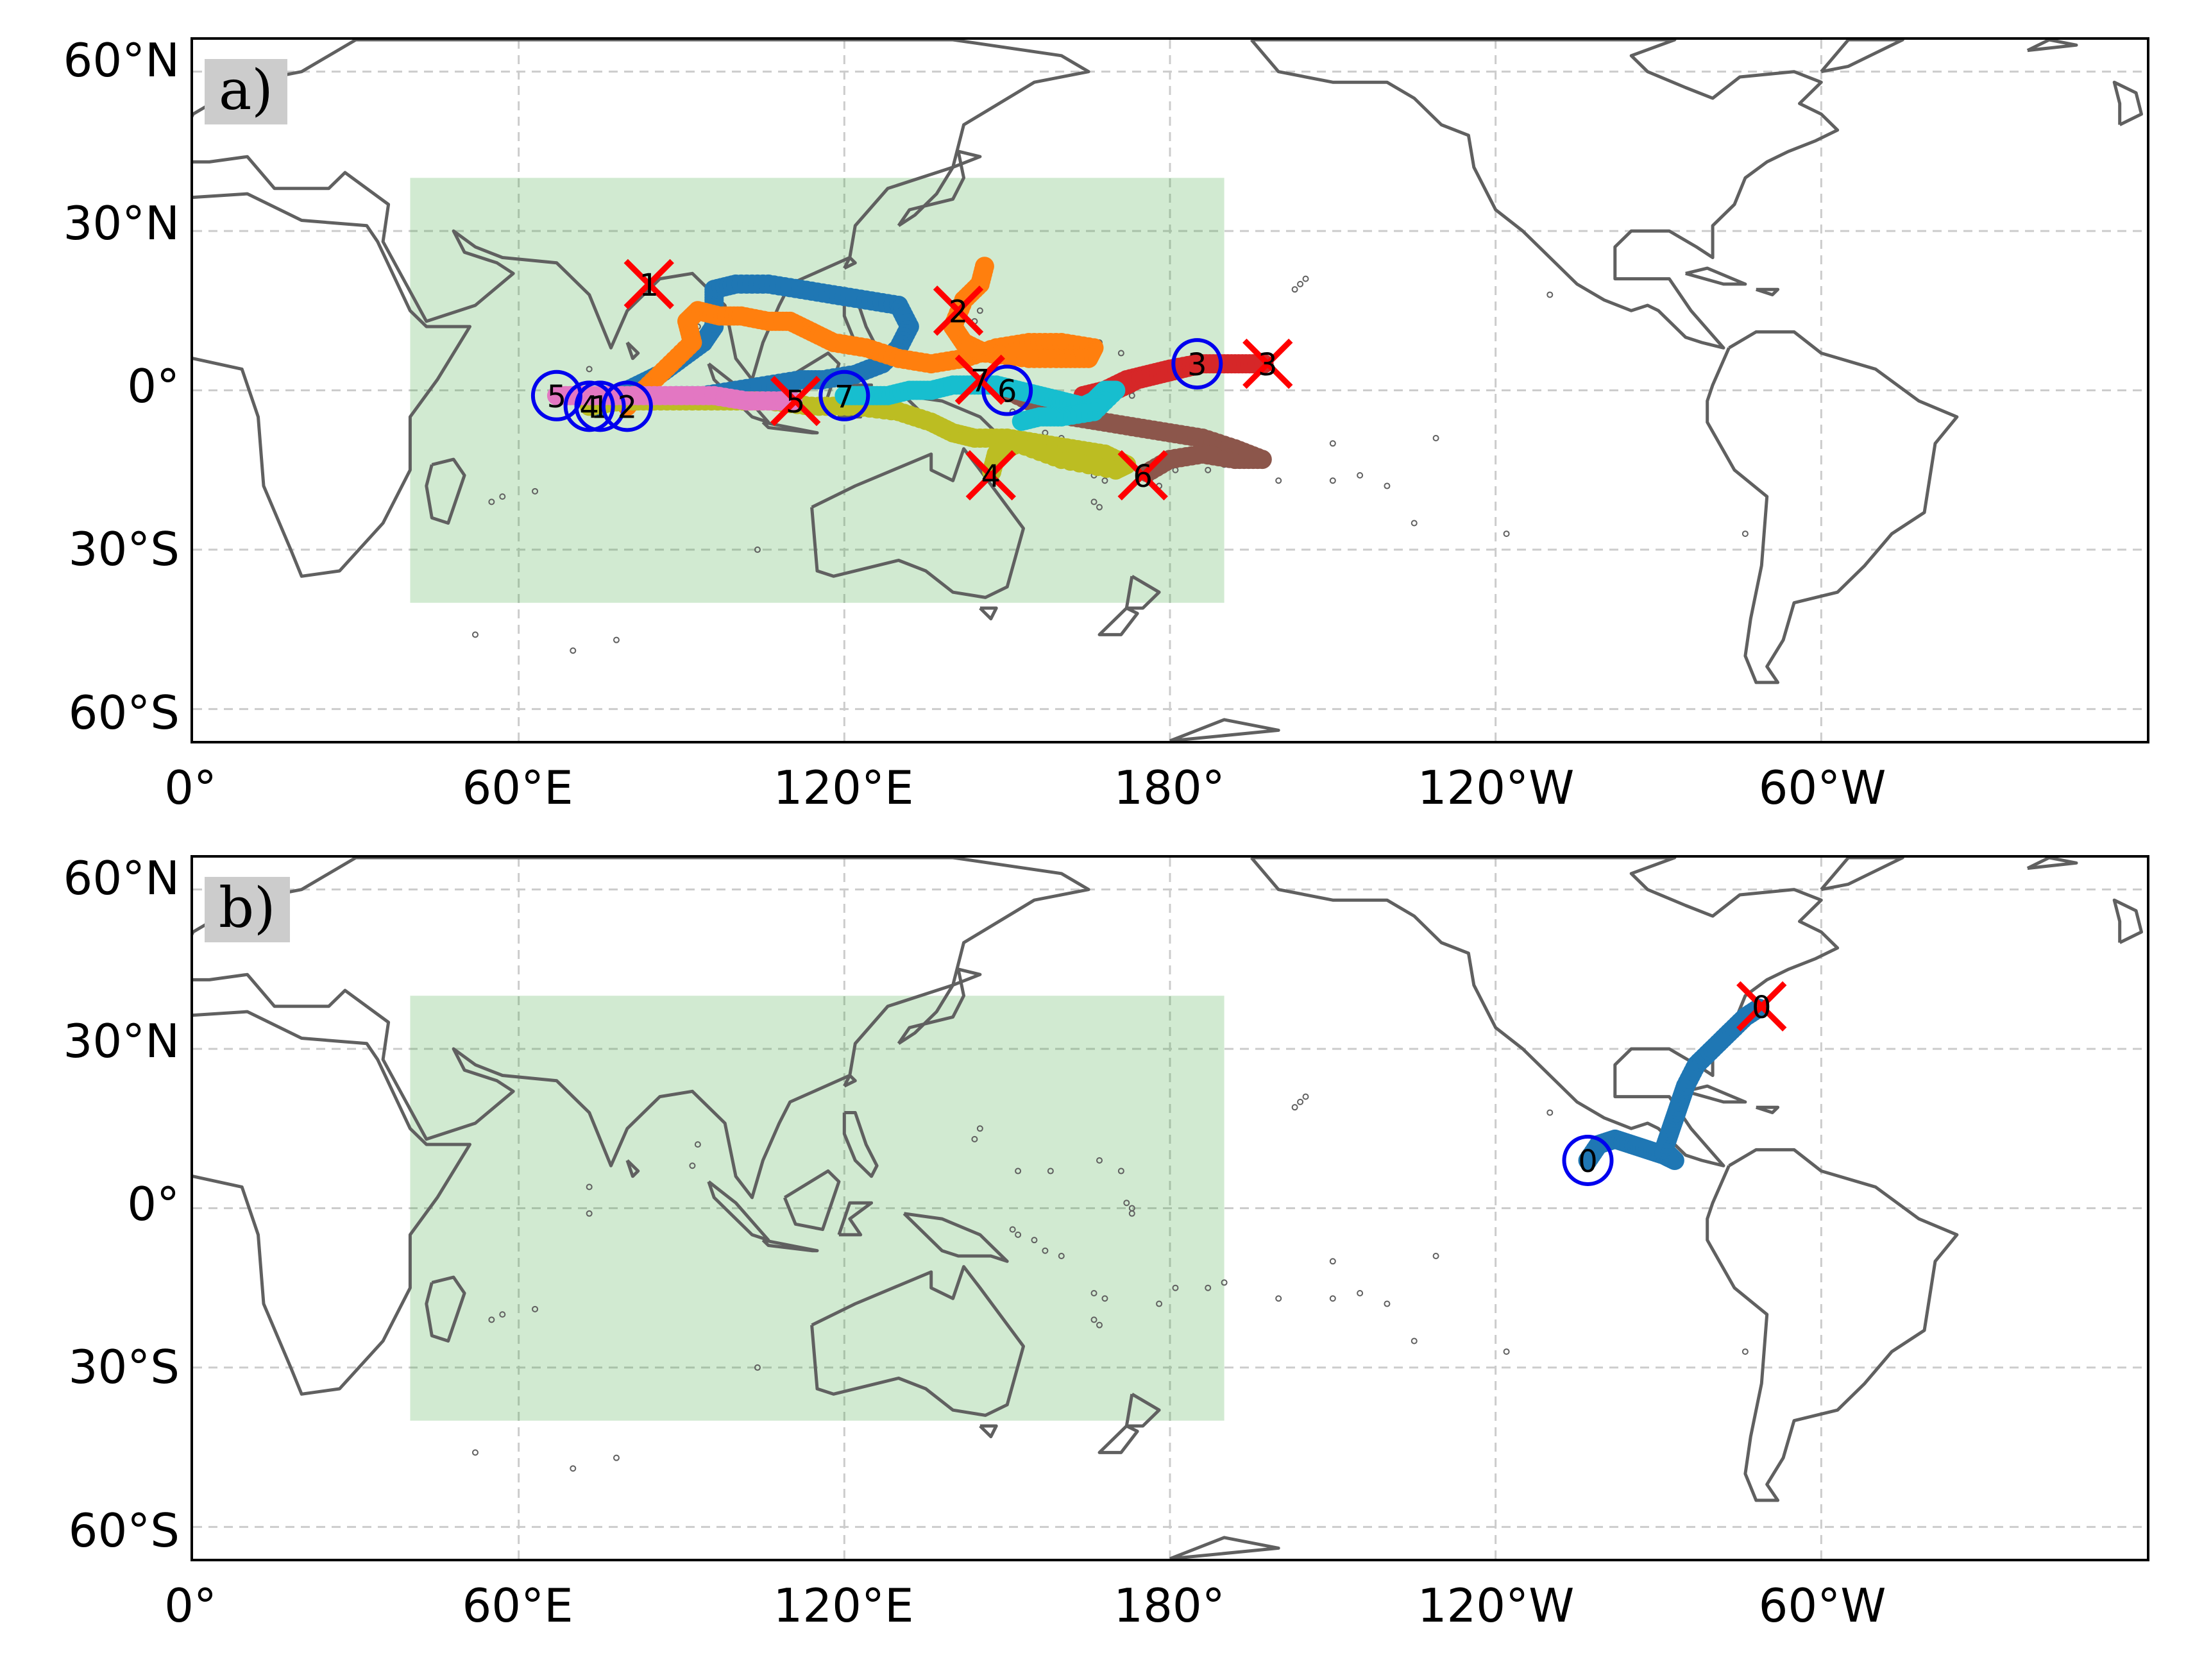 The image size is (2186, 1680). I want to click on track-end-label: 0, so click(1762, 1008).